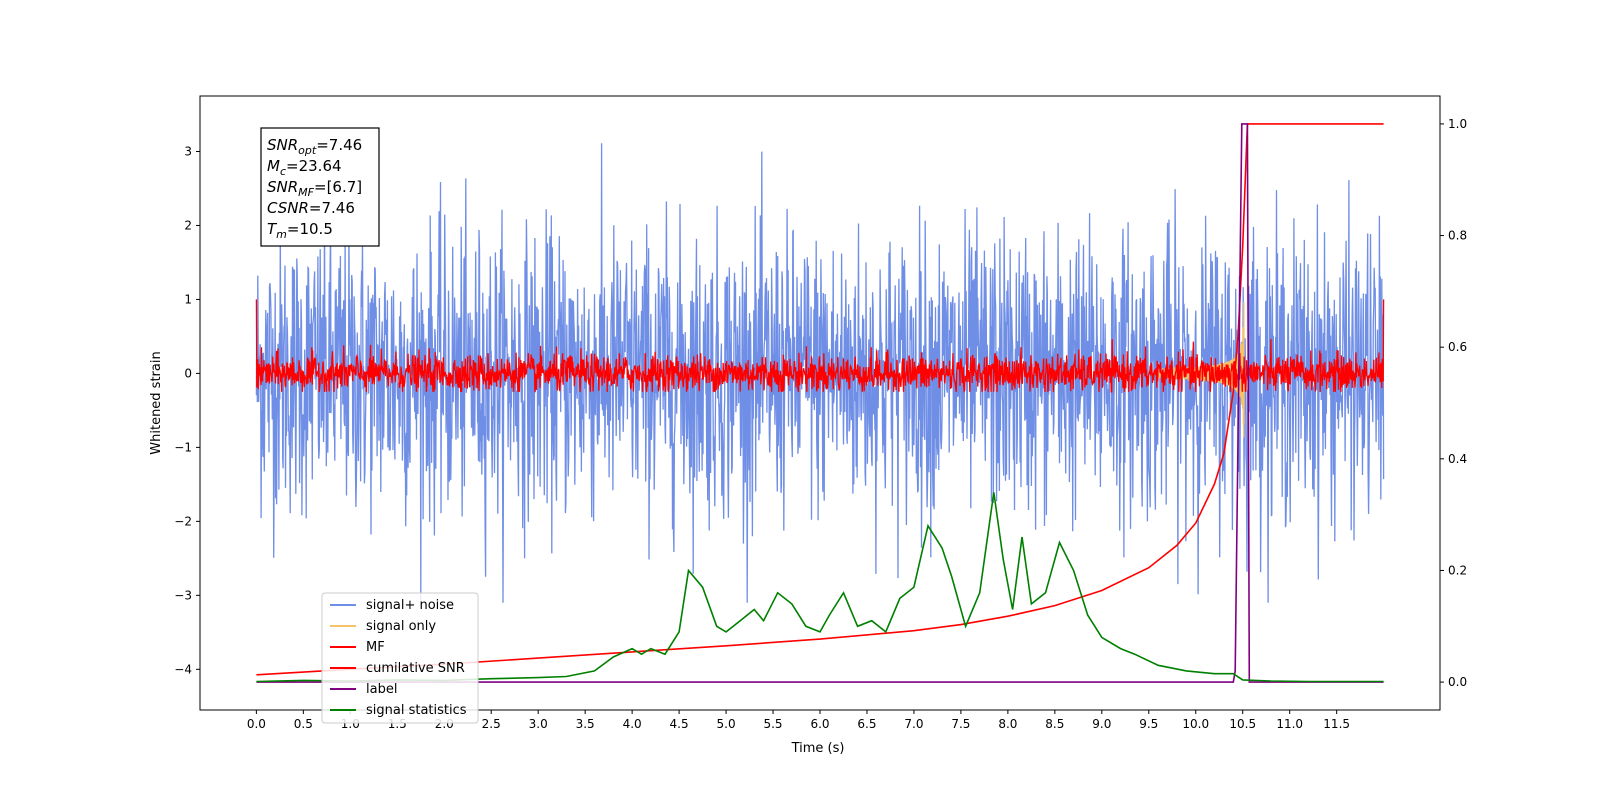 This screenshot has width=1600, height=800. What do you see at coordinates (303, 724) in the screenshot?
I see `x-tick-label: 0.5` at bounding box center [303, 724].